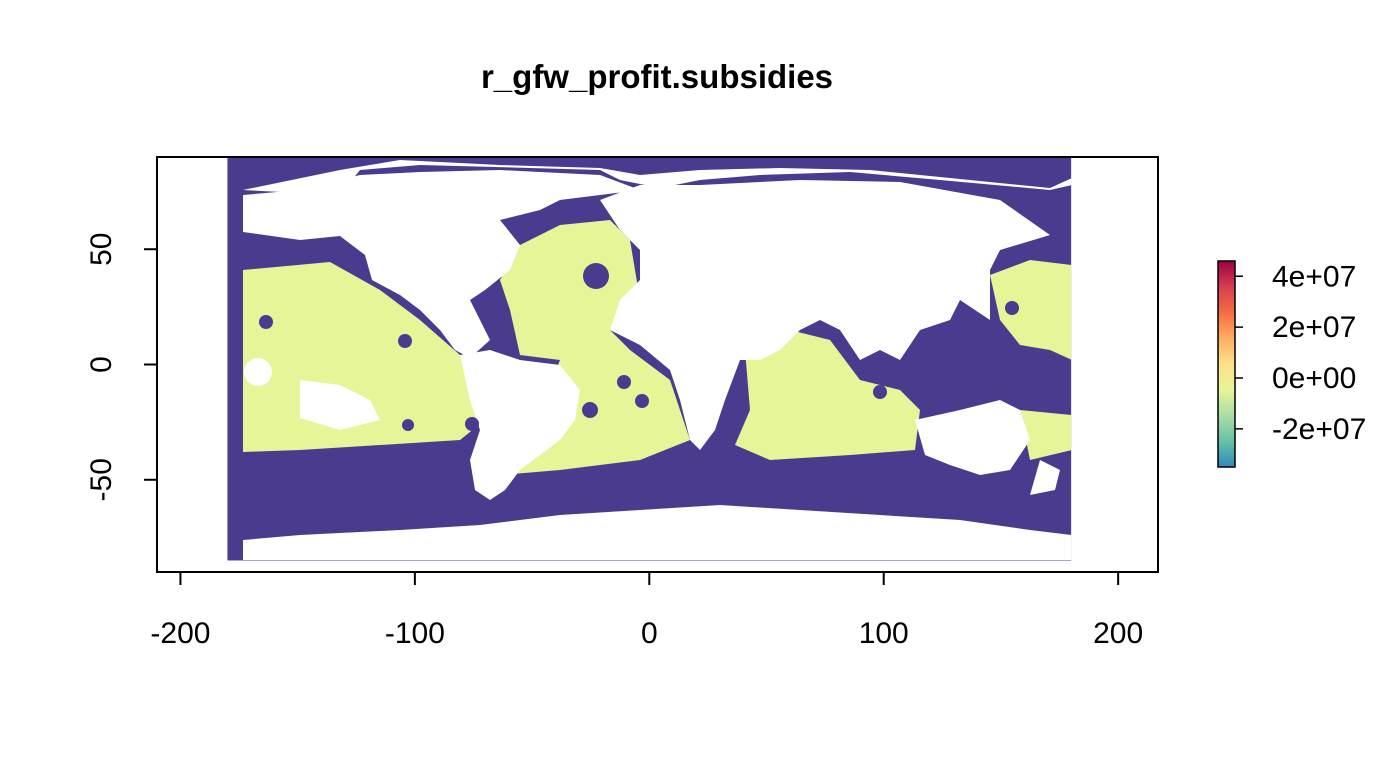 This screenshot has width=1382, height=768. What do you see at coordinates (646, 610) in the screenshot?
I see `x-axis: -200 -100 0 100 200` at bounding box center [646, 610].